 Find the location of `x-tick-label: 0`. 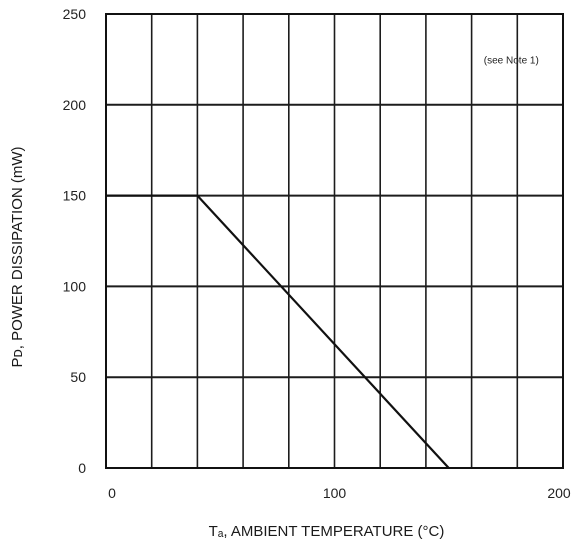

x-tick-label: 0 is located at coordinates (112, 493).